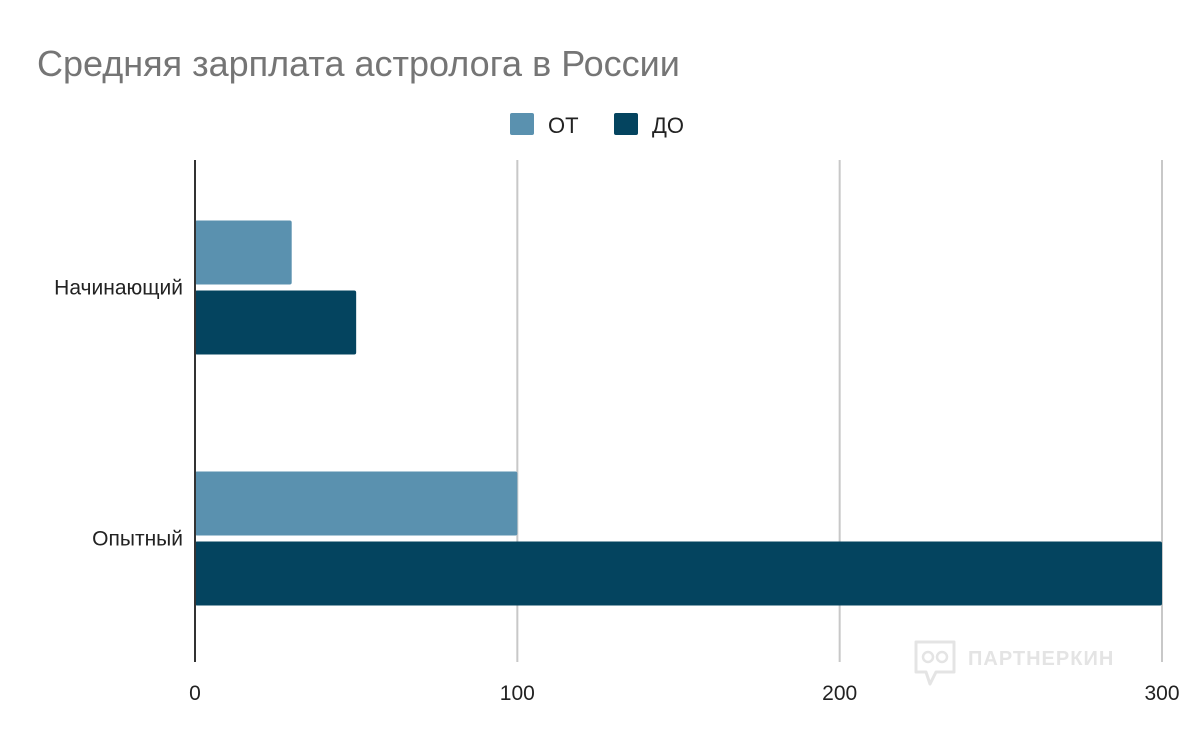 The height and width of the screenshot is (742, 1200). Describe the element at coordinates (358, 63) in the screenshot. I see `chart-title: Средняя зарплата астролога в России` at that location.